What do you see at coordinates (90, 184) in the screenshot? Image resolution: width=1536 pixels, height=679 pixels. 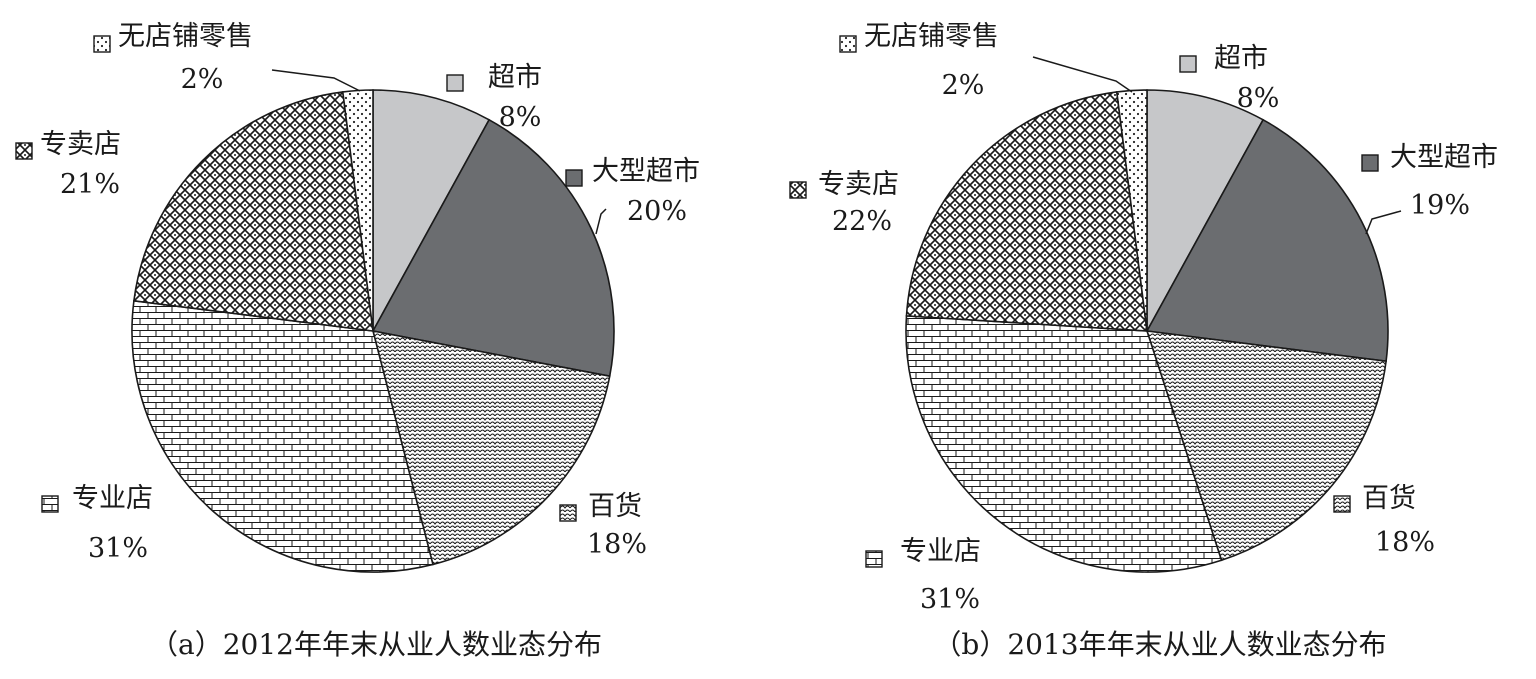 I see `slice-label-value: 21%` at bounding box center [90, 184].